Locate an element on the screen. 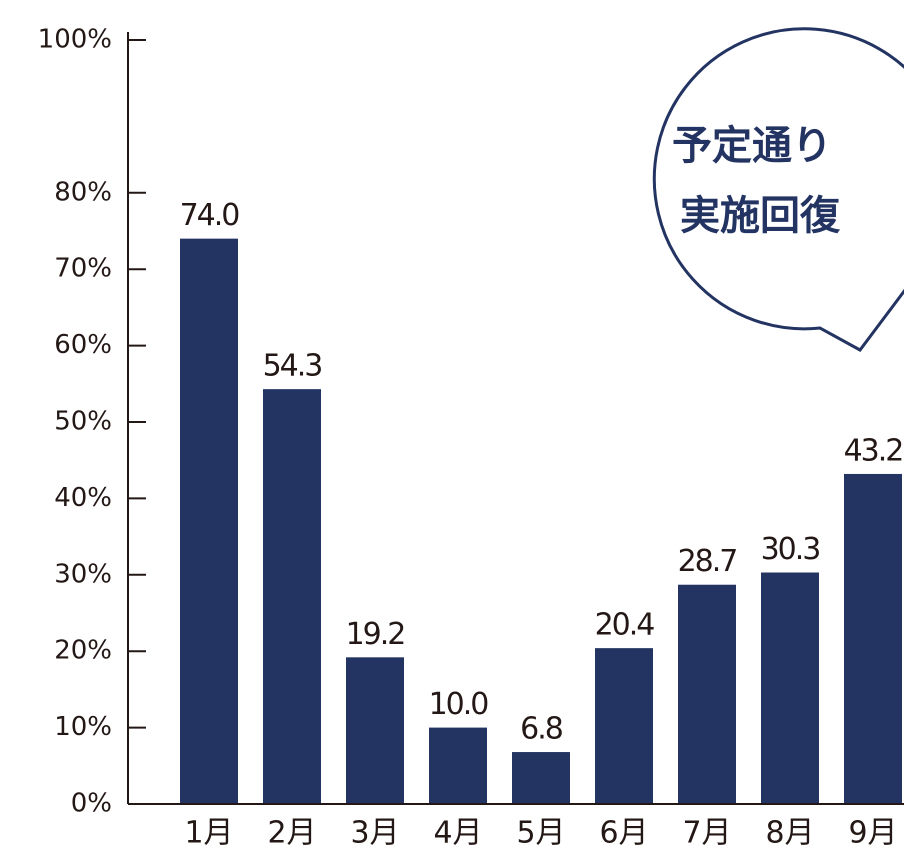 The width and height of the screenshot is (904, 860). value-label: 10.0 is located at coordinates (459, 704).